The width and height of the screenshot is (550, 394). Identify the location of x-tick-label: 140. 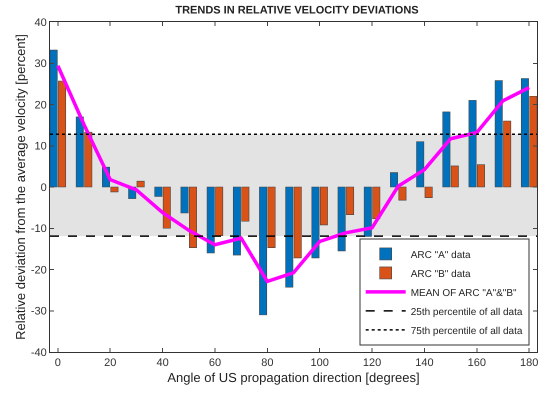
(424, 363).